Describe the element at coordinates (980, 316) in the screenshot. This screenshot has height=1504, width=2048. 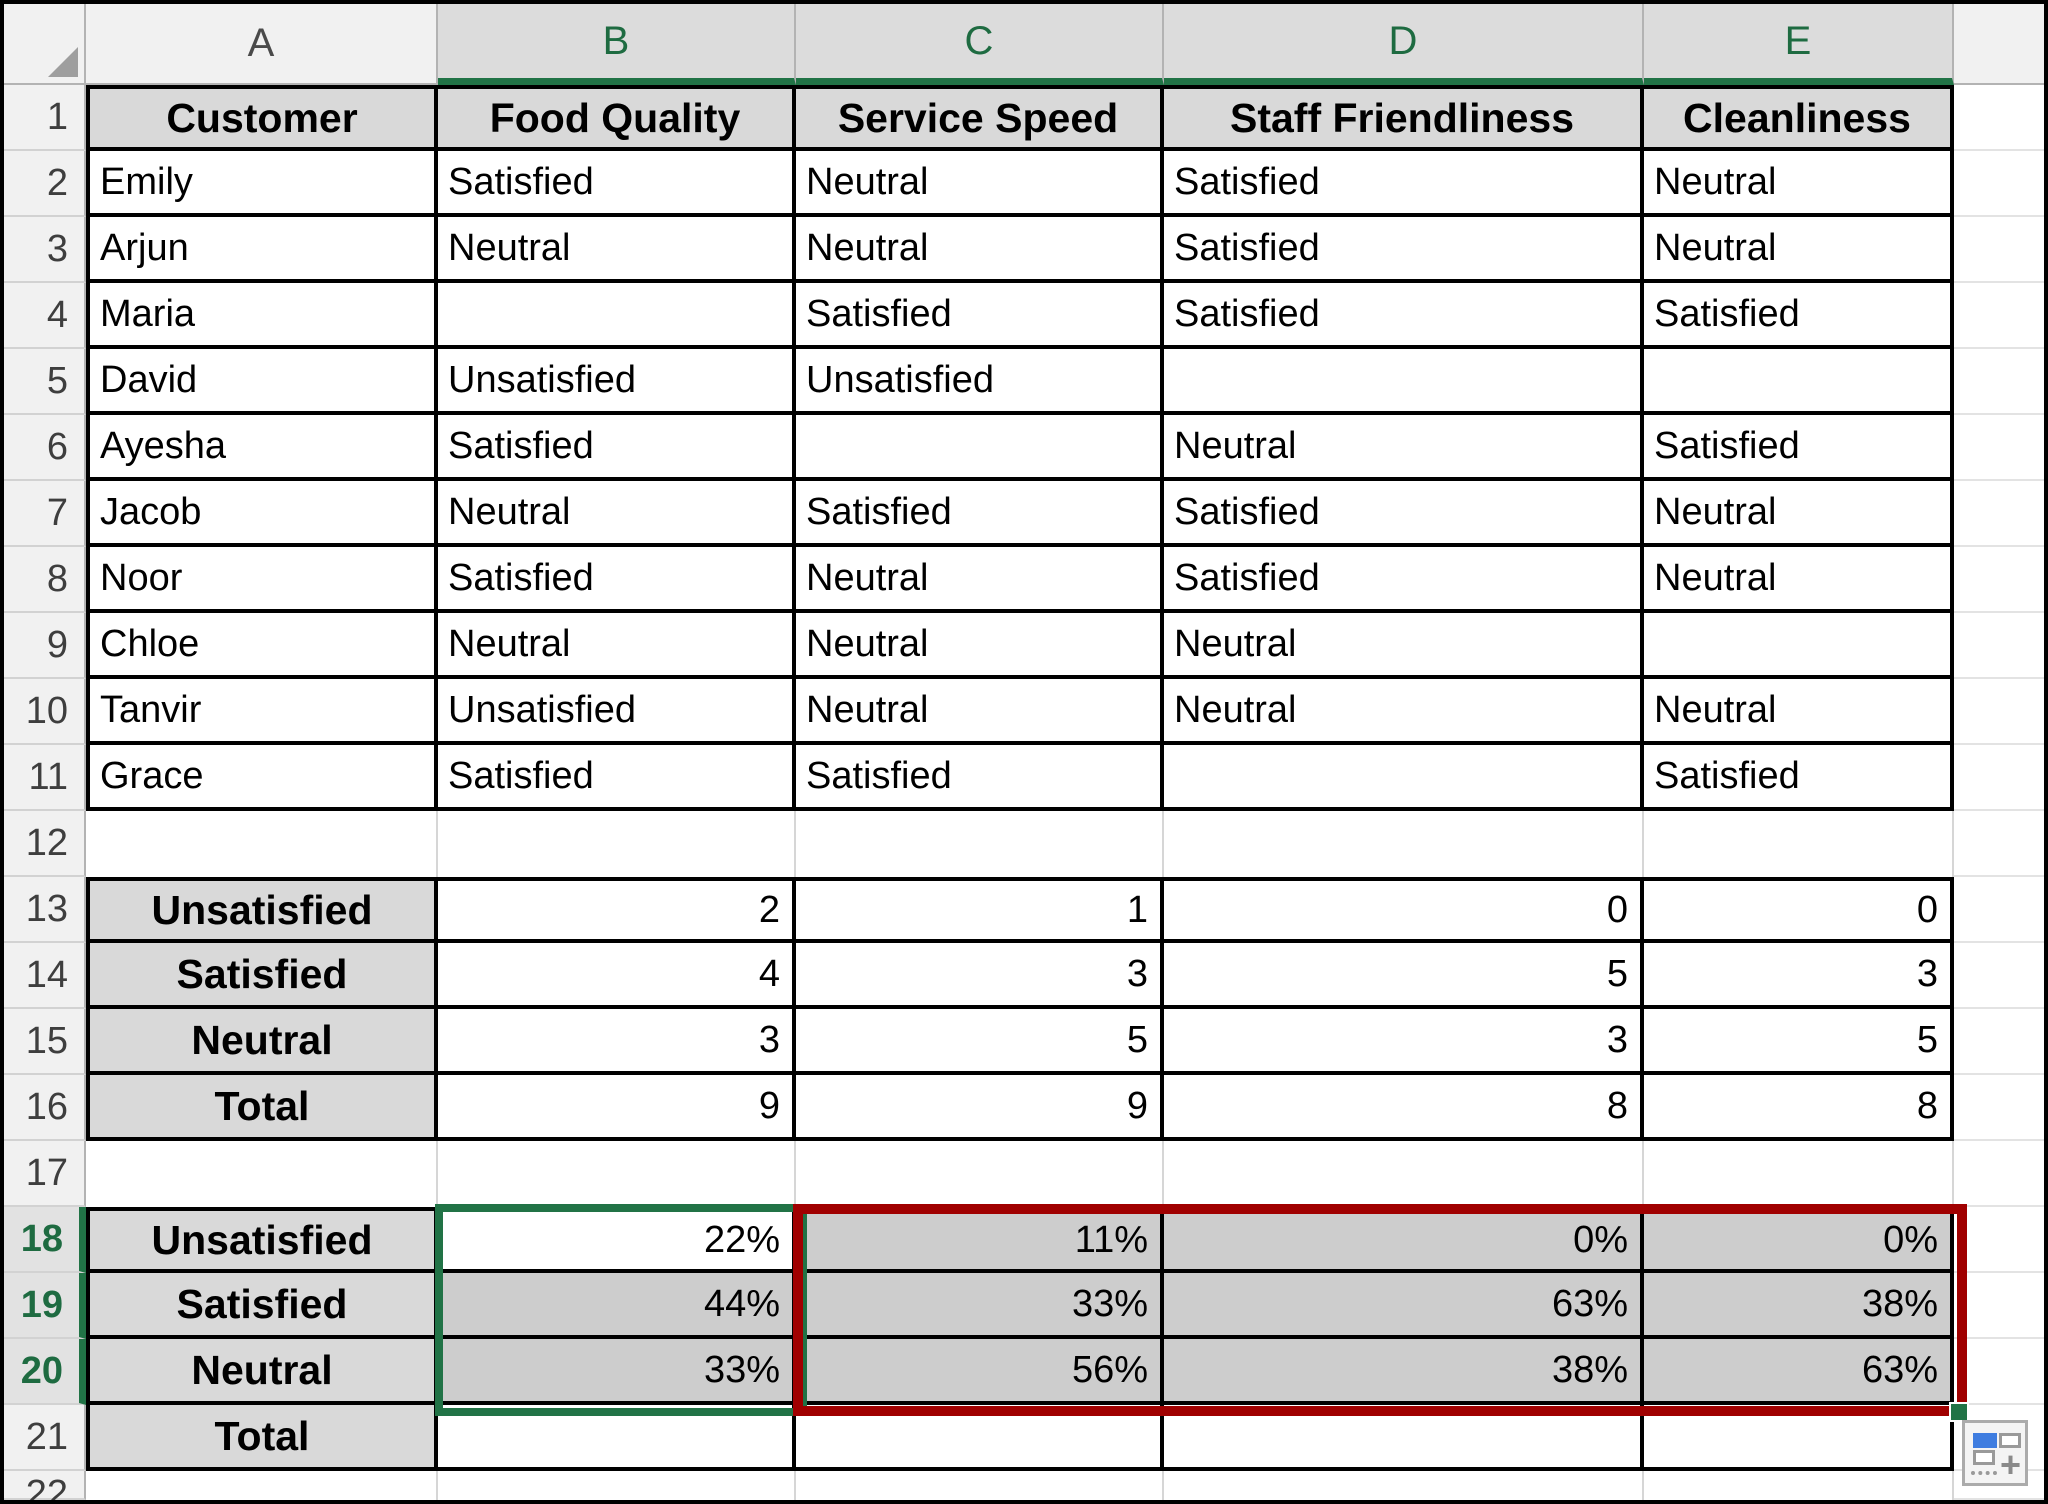
I see `cell-C4: Satisfied` at that location.